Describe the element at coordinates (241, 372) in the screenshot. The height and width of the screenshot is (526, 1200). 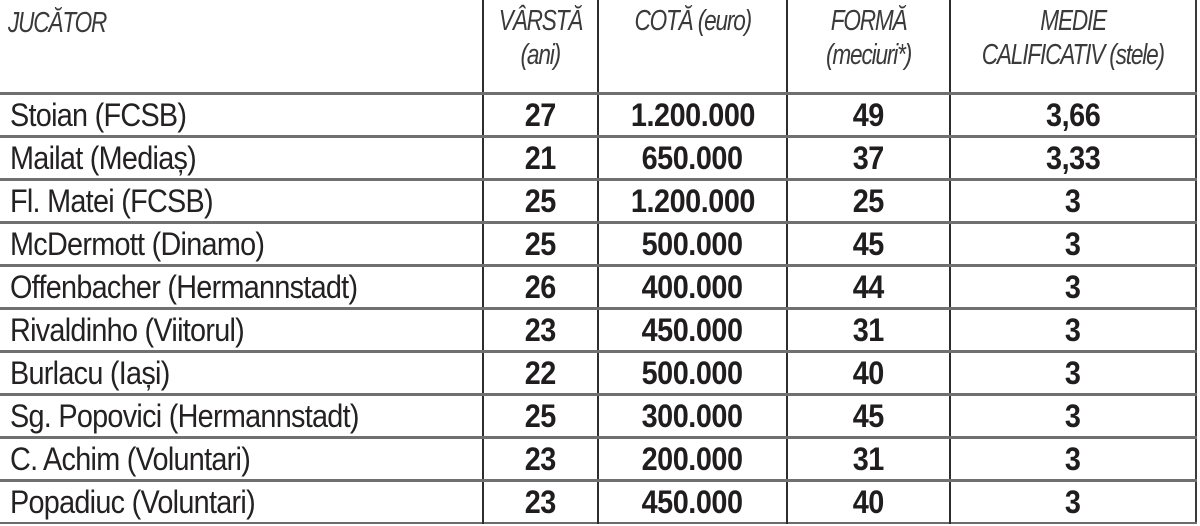
I see `cell-player: Burlacu (Iași)` at that location.